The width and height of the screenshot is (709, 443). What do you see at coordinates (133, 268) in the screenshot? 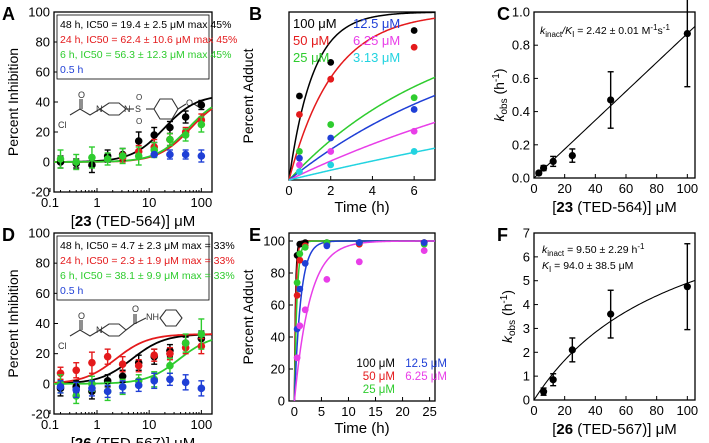
I see `legend-box` at bounding box center [133, 268].